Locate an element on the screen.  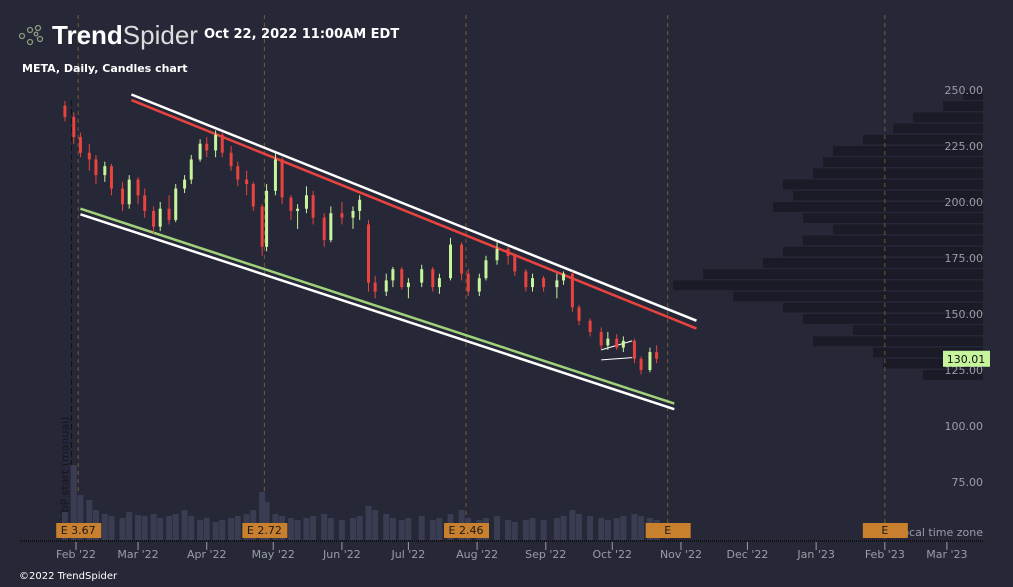
earnings-badge-label: E 2.72 is located at coordinates (264, 530).